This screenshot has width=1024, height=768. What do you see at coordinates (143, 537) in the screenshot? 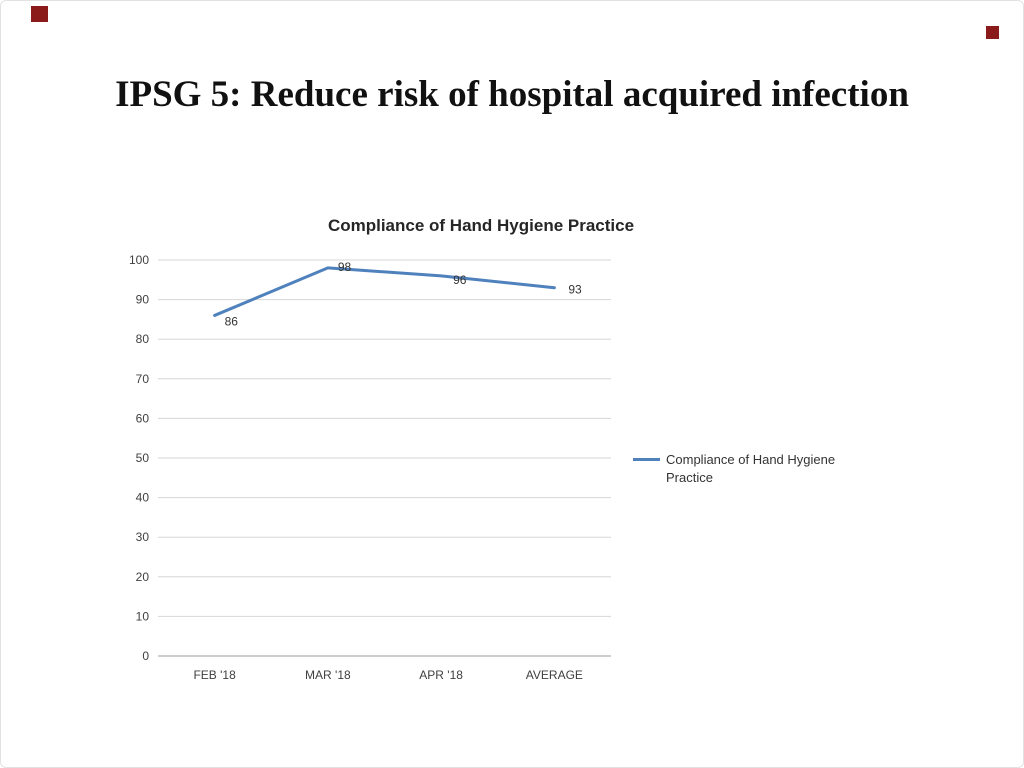
I see `y-tick-label: 30` at bounding box center [143, 537].